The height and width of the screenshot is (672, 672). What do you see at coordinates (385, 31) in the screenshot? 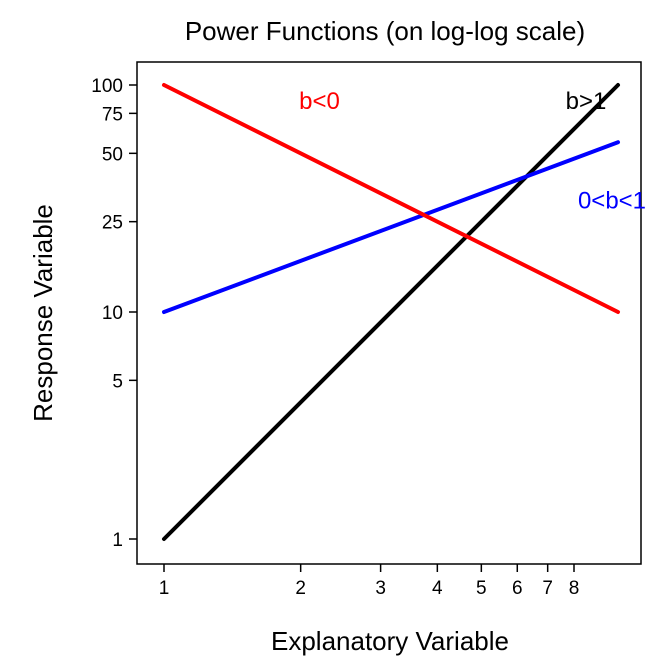
I see `chart-title: Power Functions (on log-log scale)` at bounding box center [385, 31].